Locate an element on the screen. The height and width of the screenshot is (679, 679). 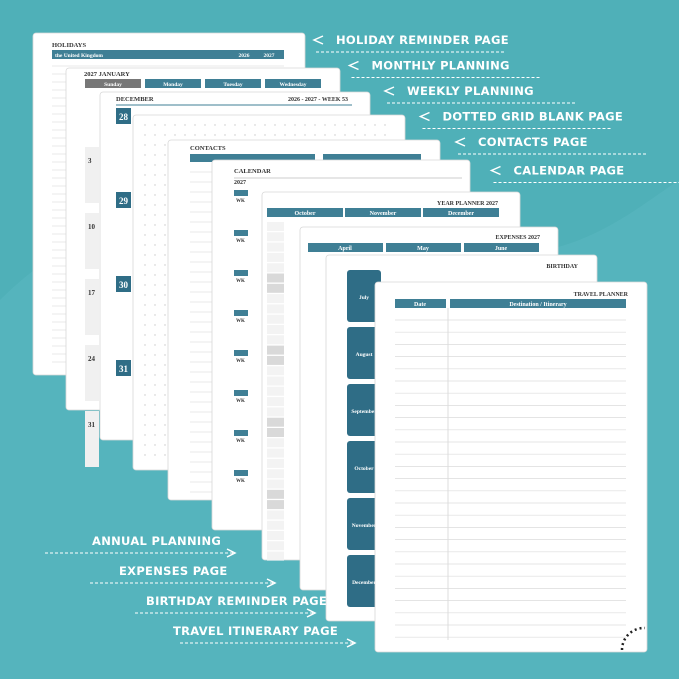
label: Destination / Itinerary is located at coordinates (537, 305).